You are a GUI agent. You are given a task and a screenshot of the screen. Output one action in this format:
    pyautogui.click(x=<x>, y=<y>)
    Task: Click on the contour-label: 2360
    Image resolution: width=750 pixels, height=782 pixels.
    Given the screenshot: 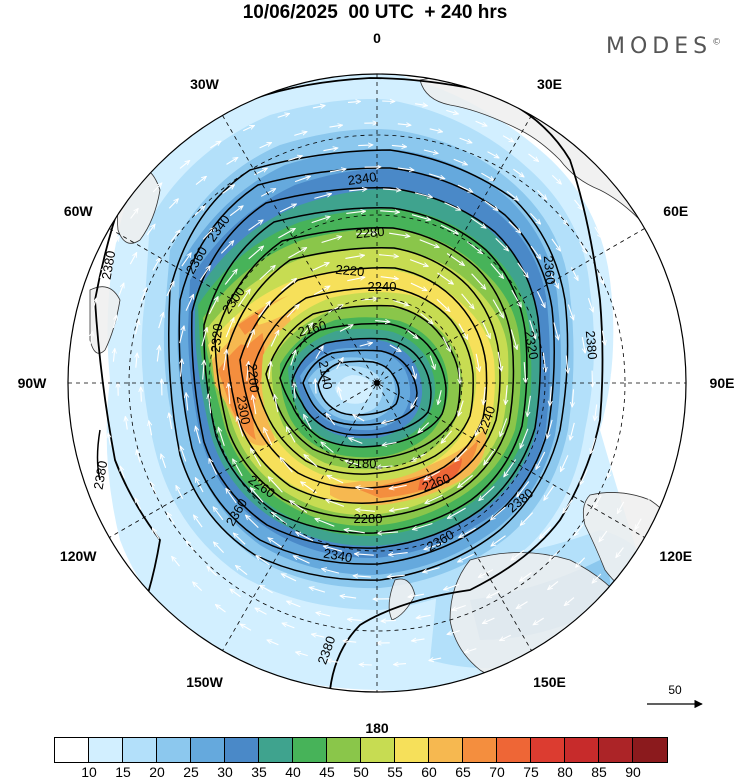 What is the action you would take?
    pyautogui.click(x=549, y=270)
    